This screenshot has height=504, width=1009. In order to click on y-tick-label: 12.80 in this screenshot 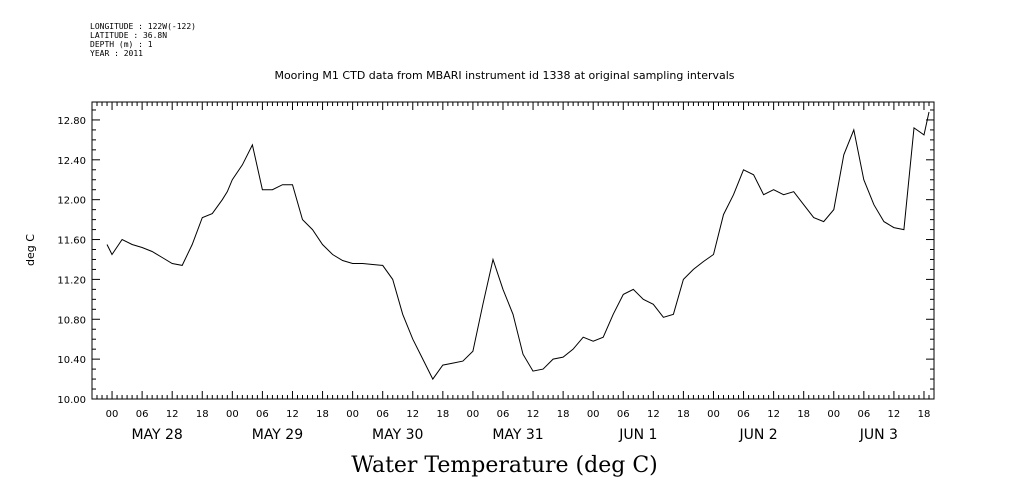, I will do `click(71, 121)`.